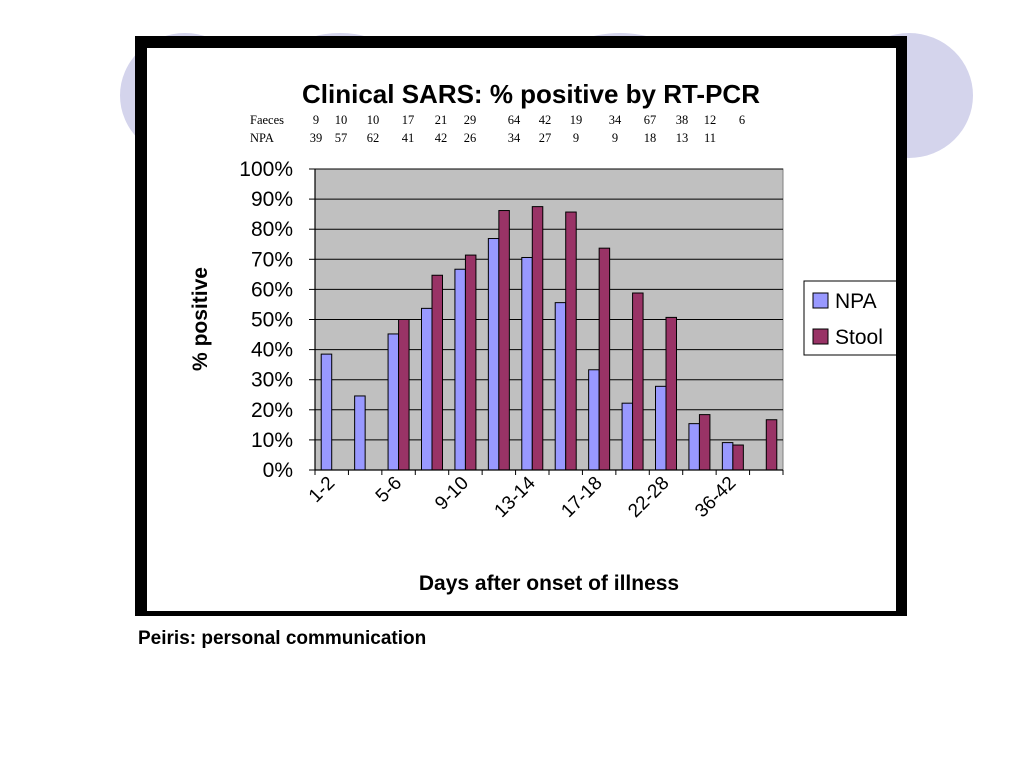  What do you see at coordinates (514, 120) in the screenshot?
I see `count-value: 64` at bounding box center [514, 120].